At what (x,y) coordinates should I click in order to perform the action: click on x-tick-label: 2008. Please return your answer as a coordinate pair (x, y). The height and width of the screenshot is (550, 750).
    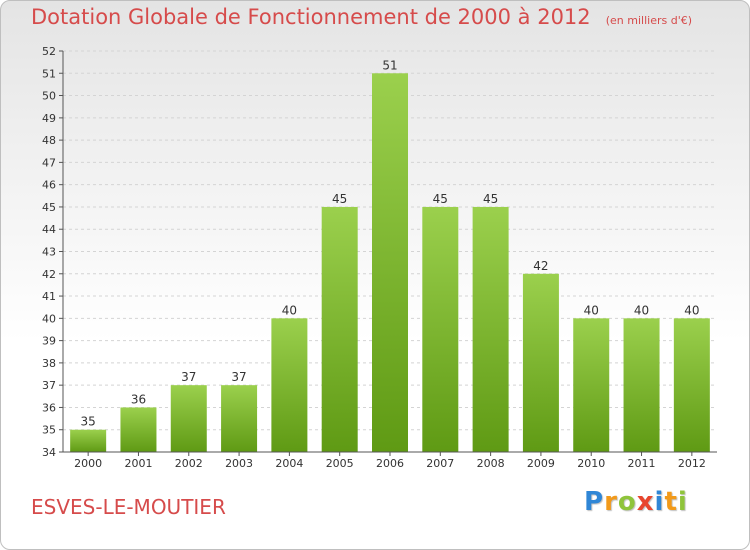
    Looking at the image, I should click on (491, 463).